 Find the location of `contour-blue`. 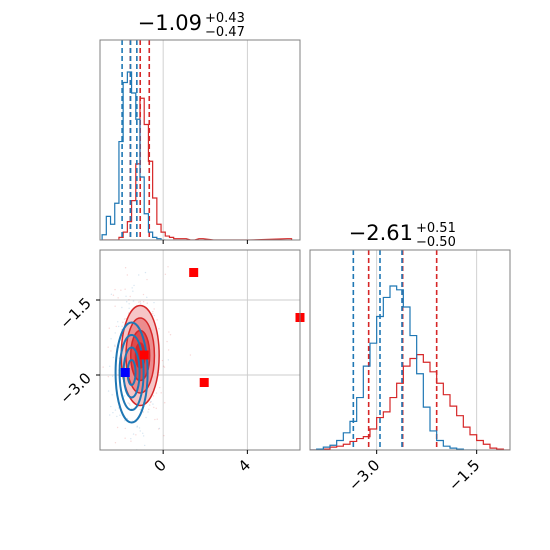

contour-blue is located at coordinates (131, 372).